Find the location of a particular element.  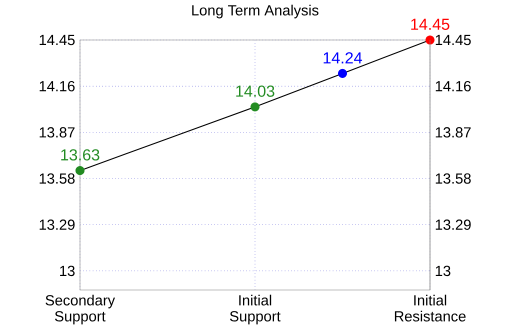

y2-tick-label: 13.58 is located at coordinates (453, 178).